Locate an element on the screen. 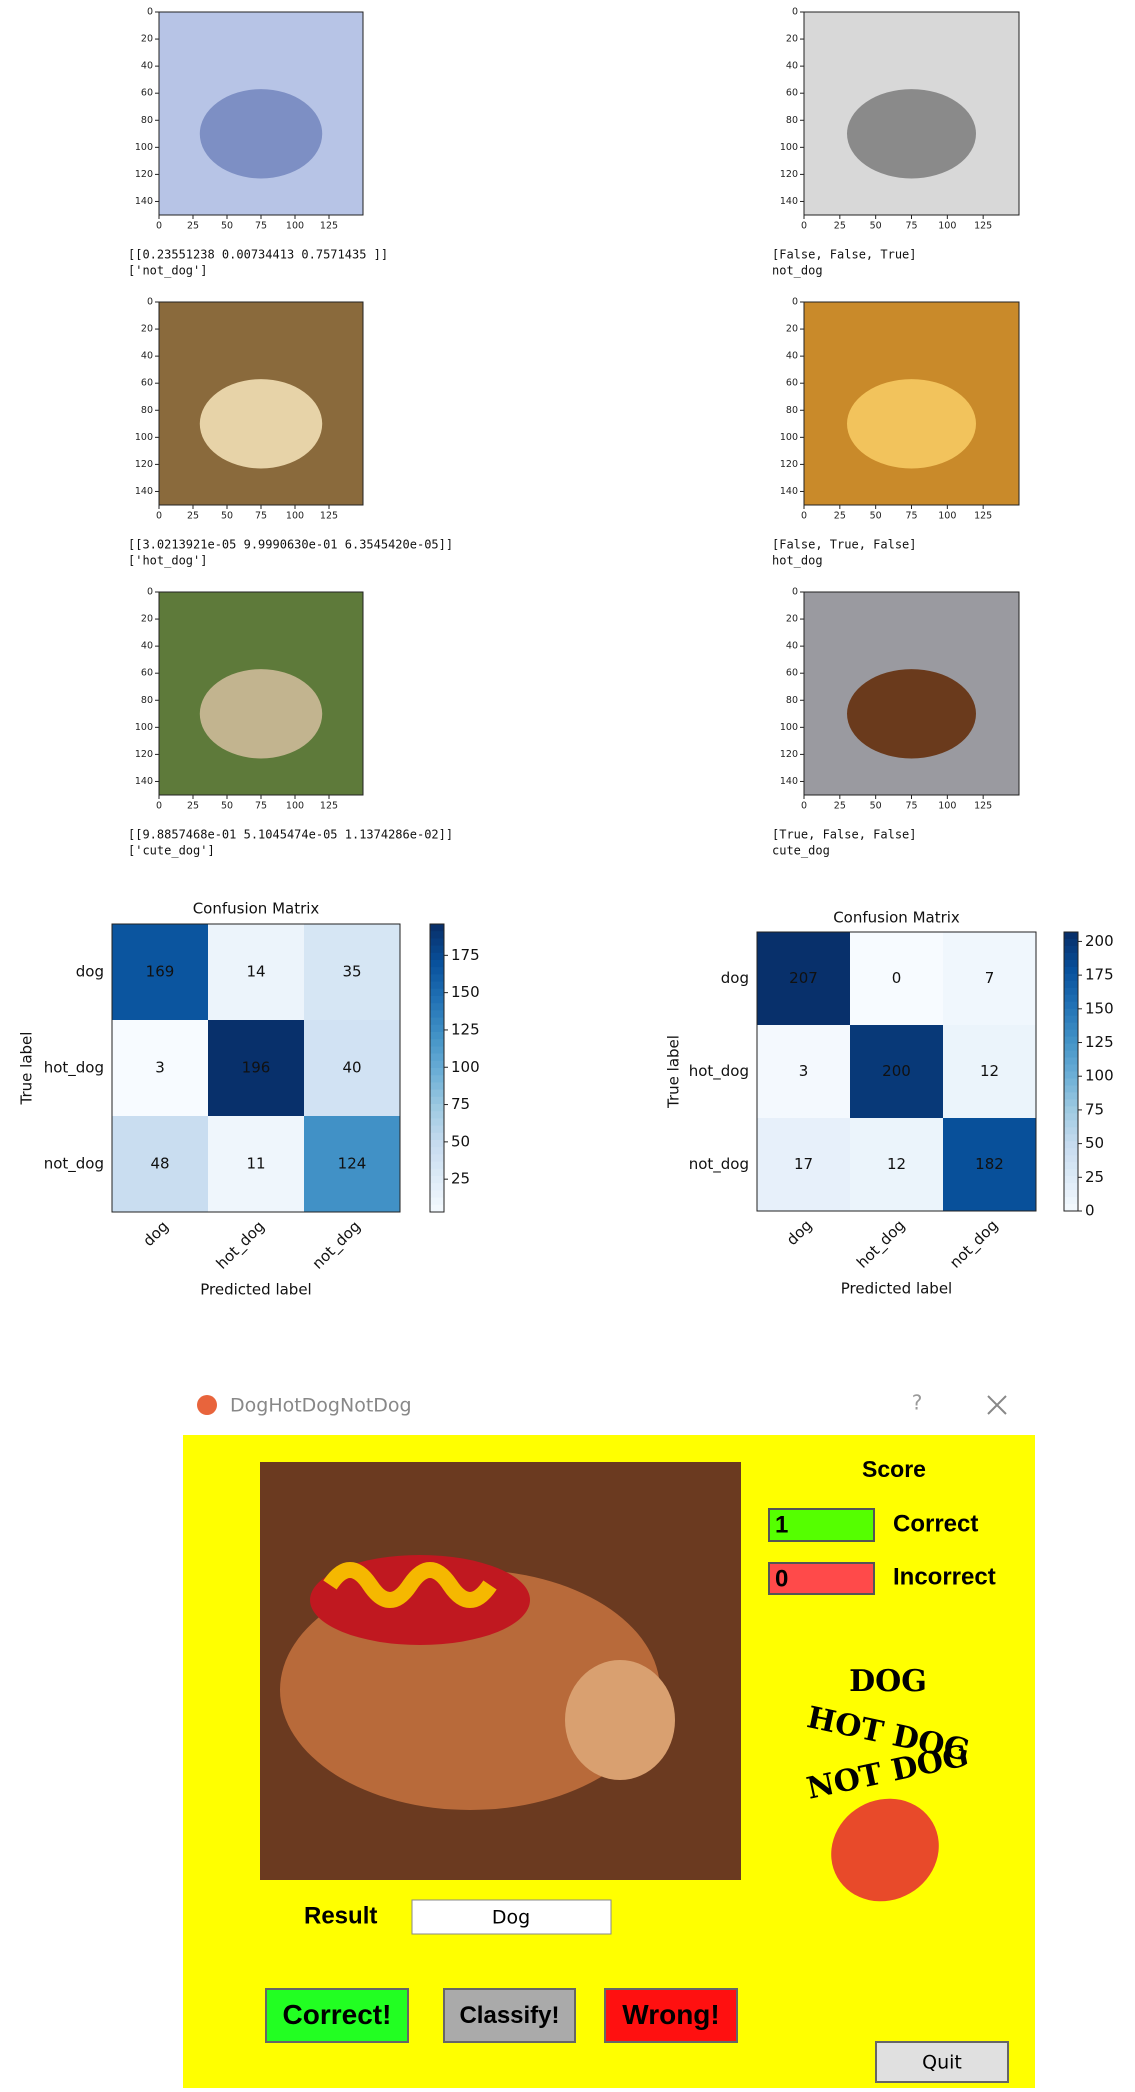  photo-head is located at coordinates (620, 1720).